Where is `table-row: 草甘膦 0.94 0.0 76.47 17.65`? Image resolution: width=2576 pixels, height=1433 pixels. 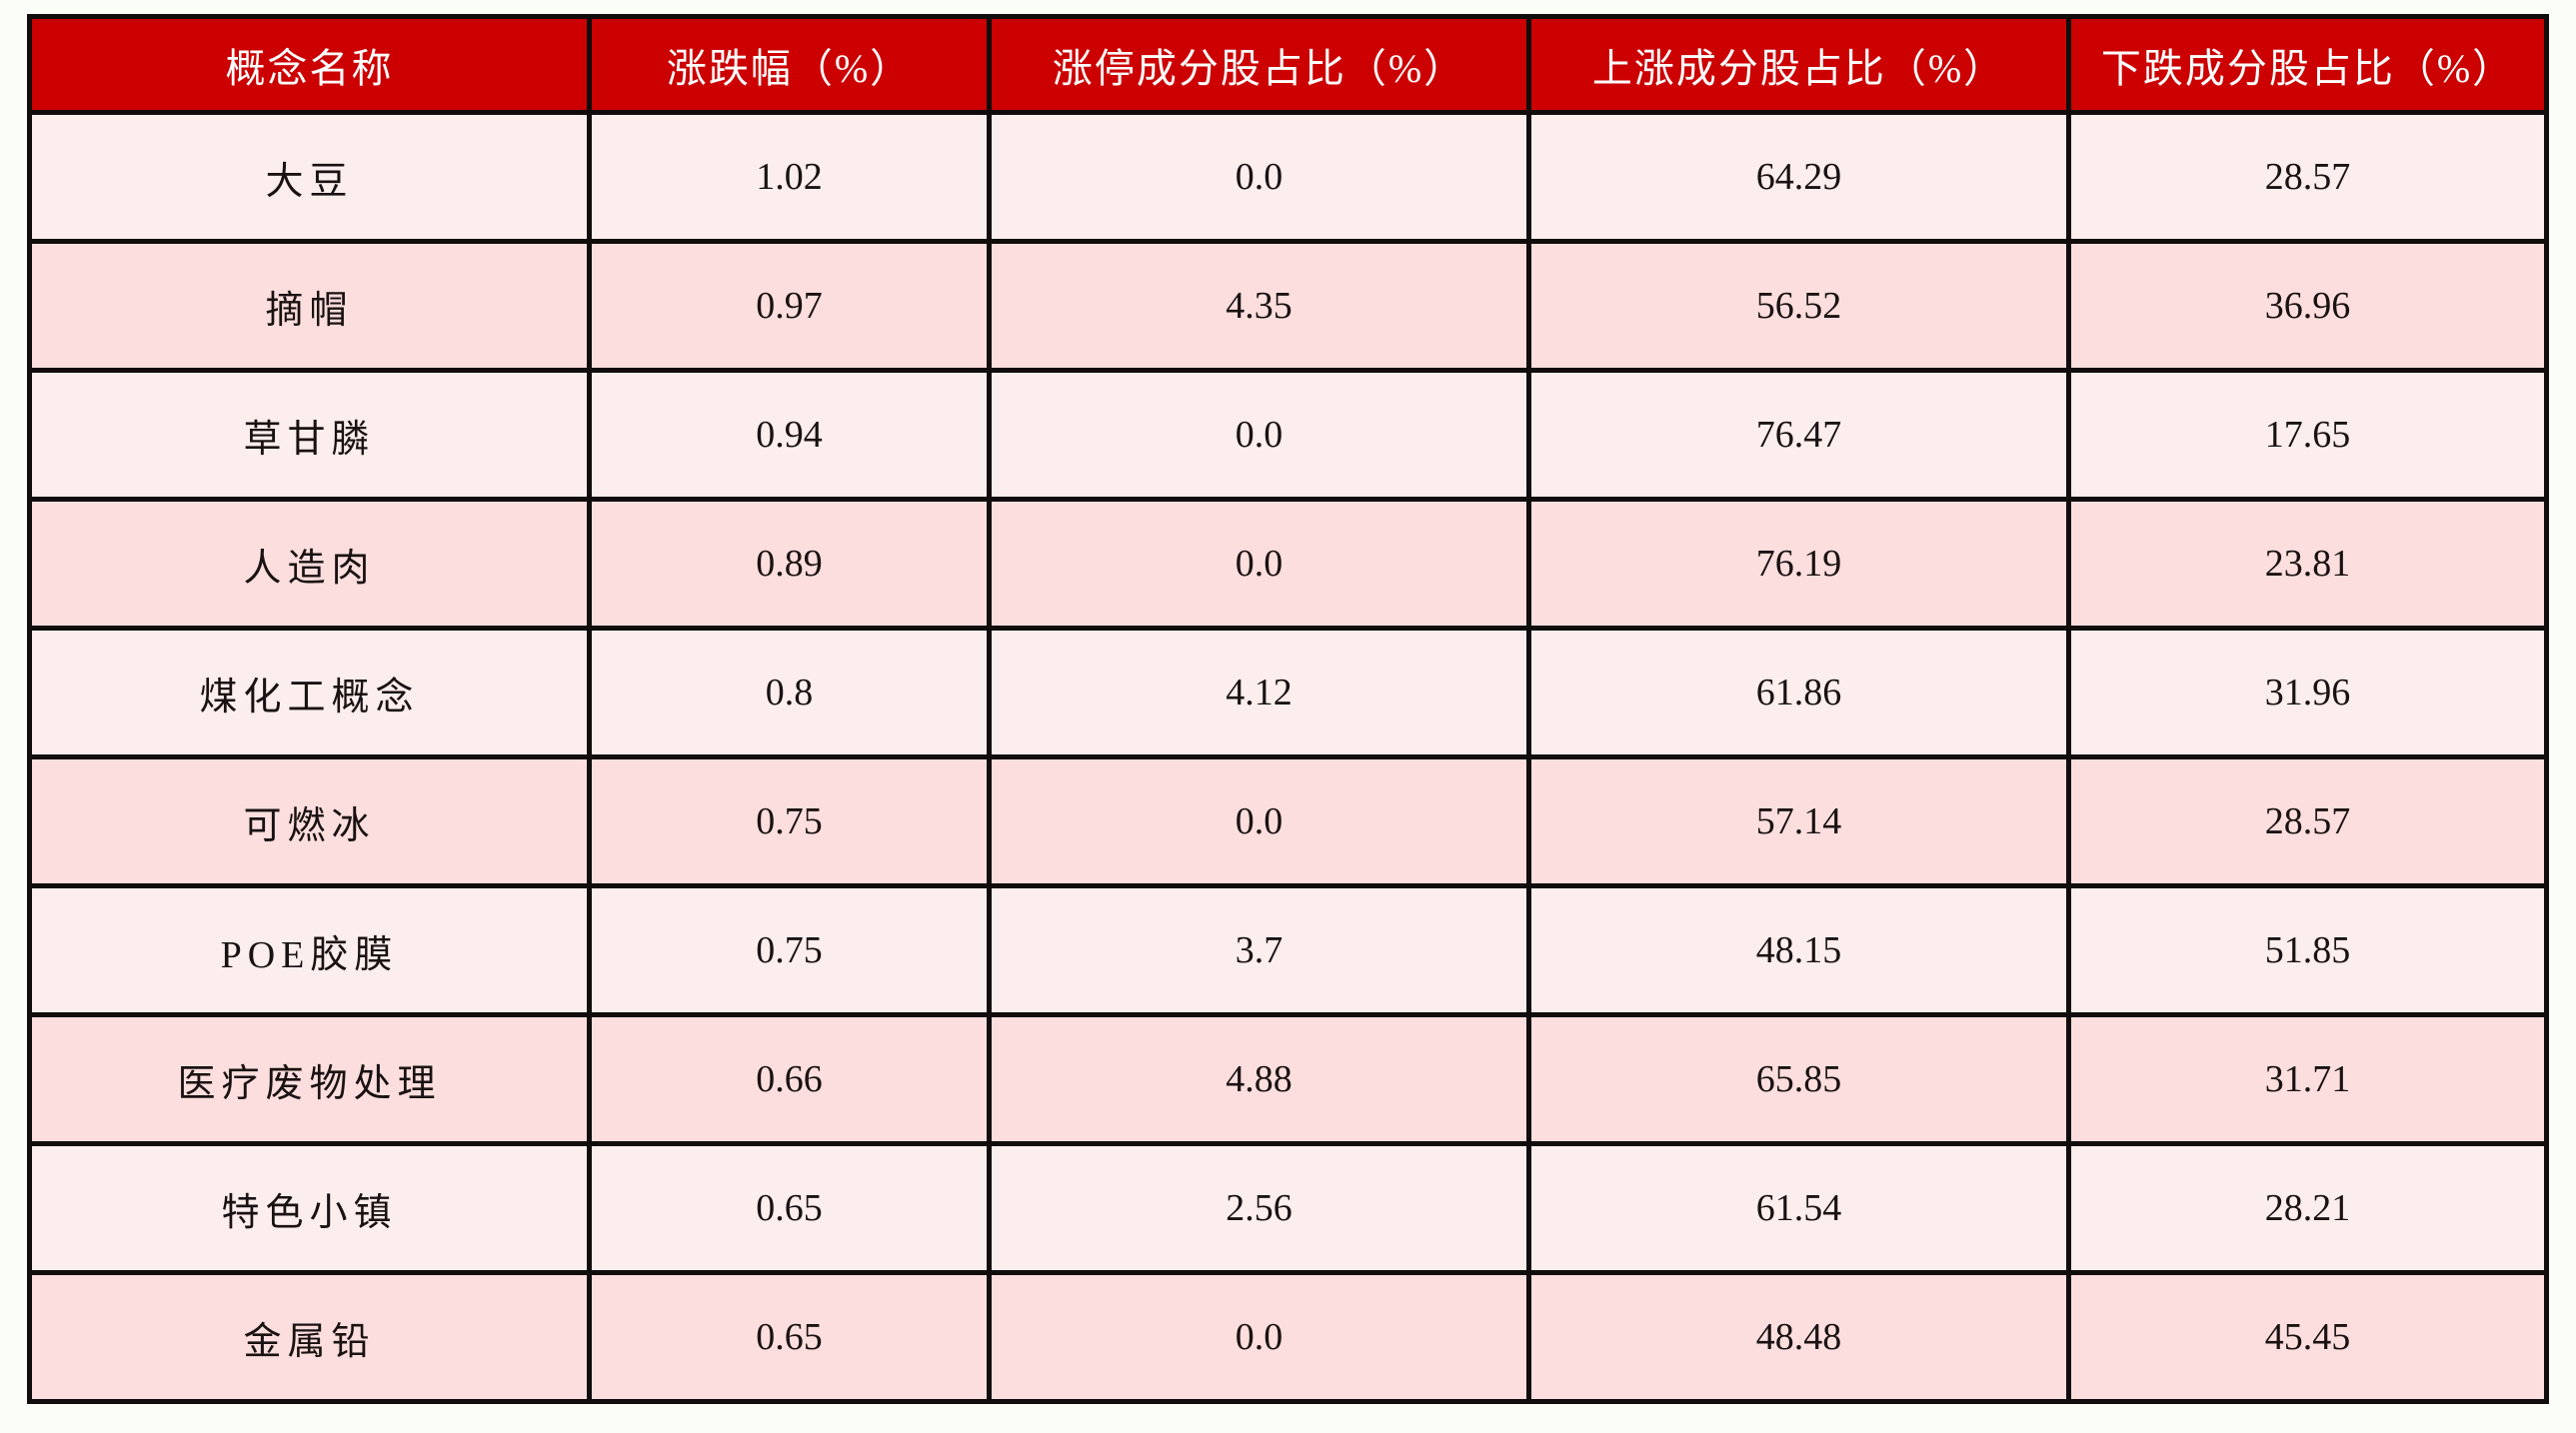
table-row: 草甘膦 0.94 0.0 76.47 17.65 is located at coordinates (1288, 435).